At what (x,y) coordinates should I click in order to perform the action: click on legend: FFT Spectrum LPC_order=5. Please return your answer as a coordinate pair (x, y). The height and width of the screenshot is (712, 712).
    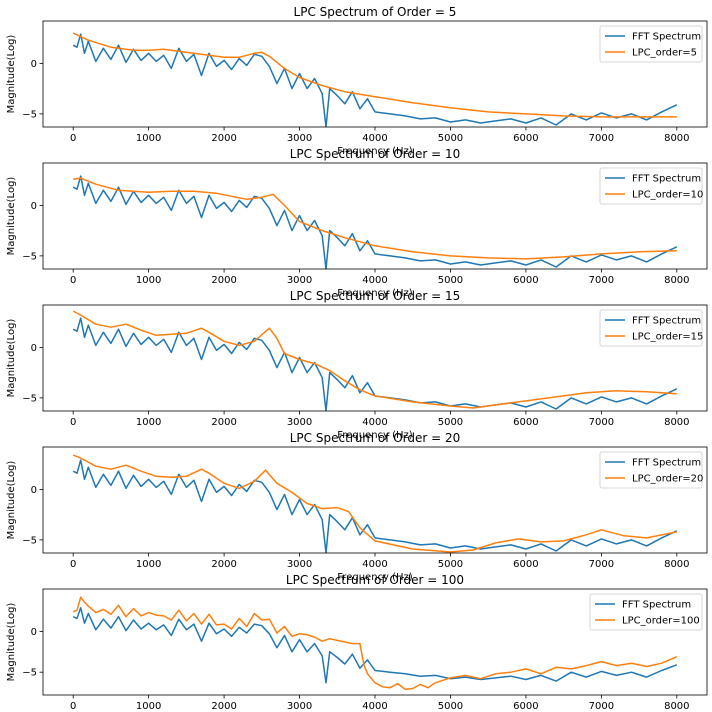
    Looking at the image, I should click on (651, 44).